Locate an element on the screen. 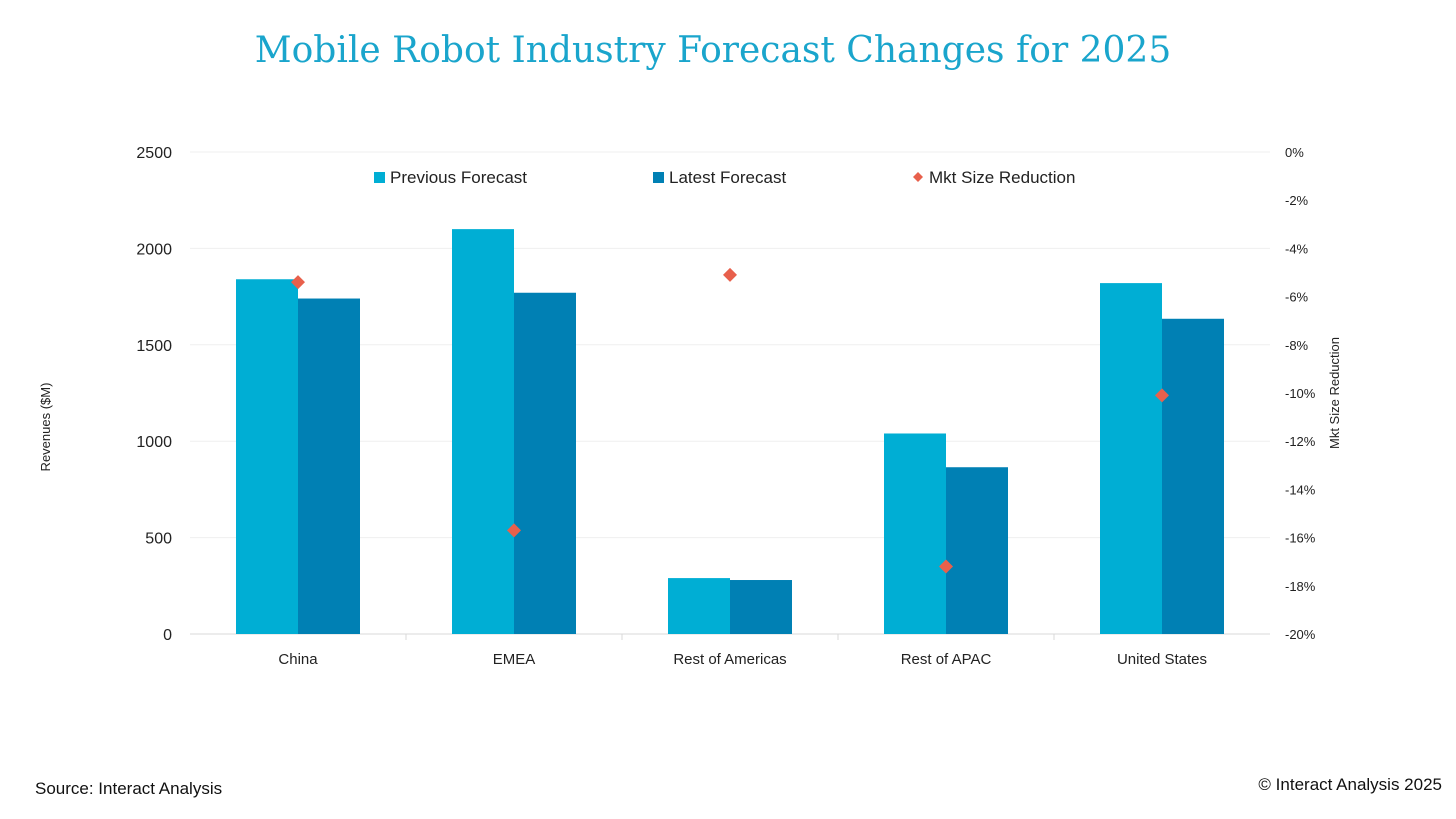  y2-tick-label: 0% is located at coordinates (1294, 152).